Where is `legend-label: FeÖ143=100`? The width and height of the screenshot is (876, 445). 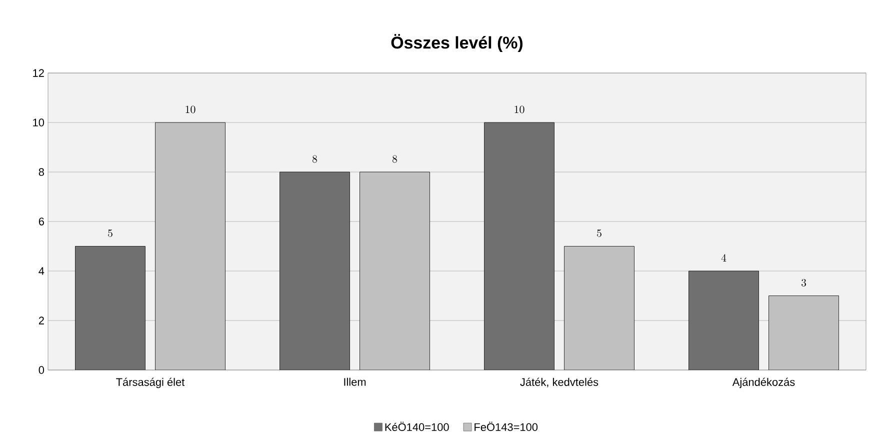 legend-label: FeÖ143=100 is located at coordinates (506, 426).